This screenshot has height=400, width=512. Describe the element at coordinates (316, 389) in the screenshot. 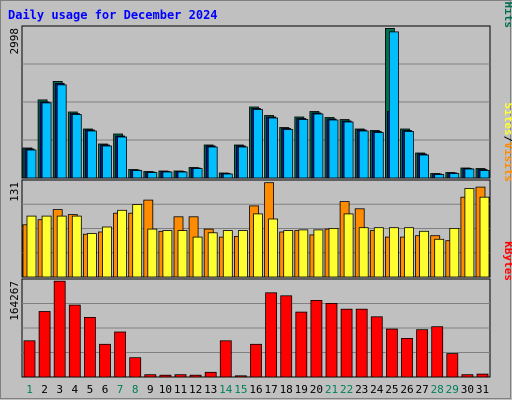

I see `x-tick-label: 20` at that location.